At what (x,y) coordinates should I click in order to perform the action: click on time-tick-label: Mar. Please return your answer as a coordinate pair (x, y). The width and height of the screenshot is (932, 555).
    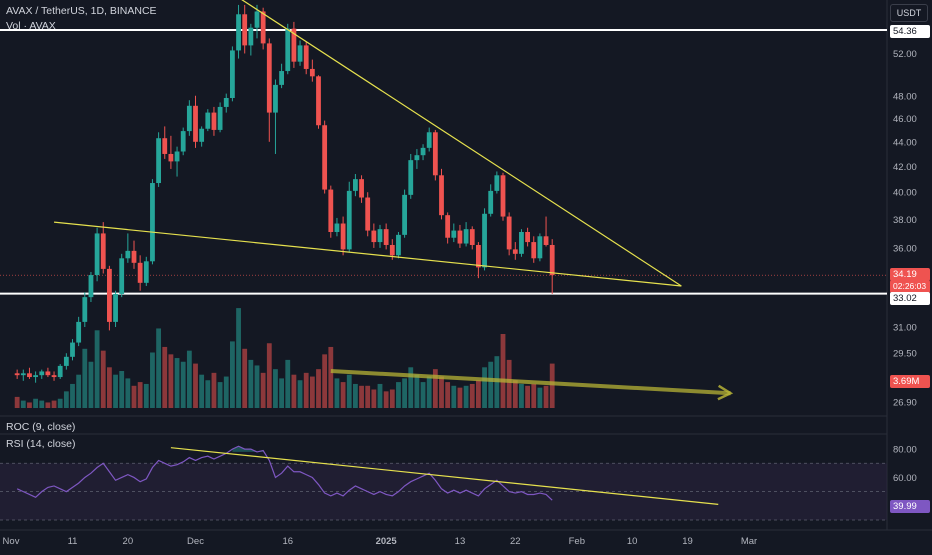
    Looking at the image, I should click on (749, 541).